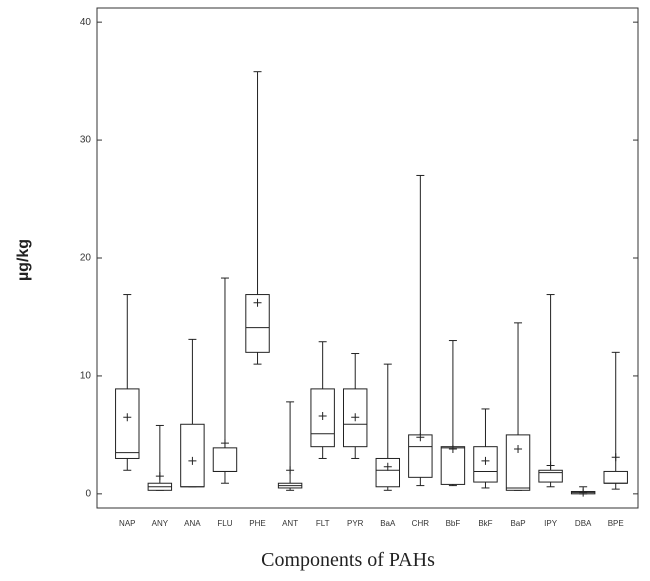  I want to click on x-tick-label: ANA, so click(192, 523).